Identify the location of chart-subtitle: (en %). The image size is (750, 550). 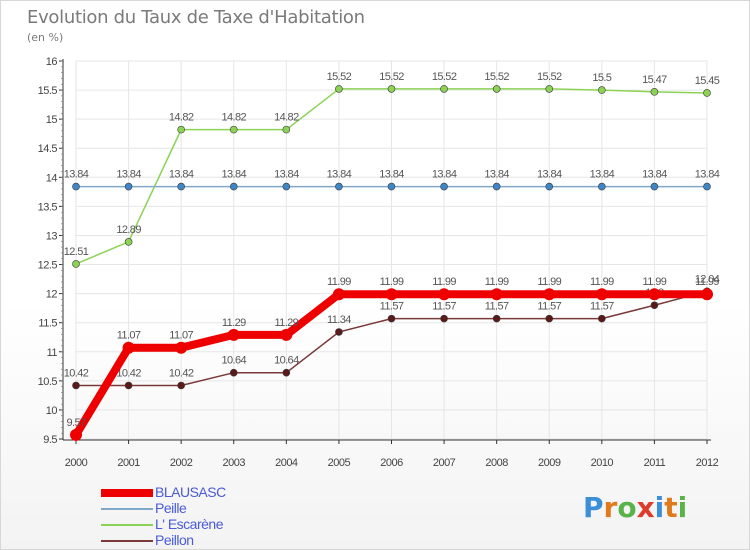
(45, 37).